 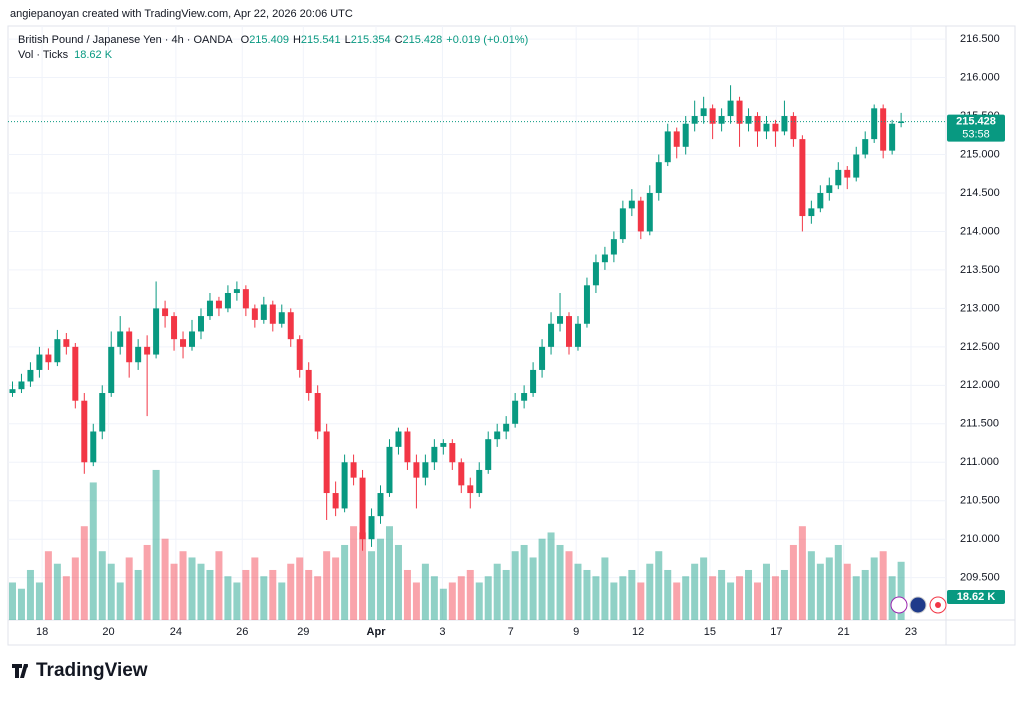 What do you see at coordinates (980, 347) in the screenshot?
I see `y-tick-label: 212.500` at bounding box center [980, 347].